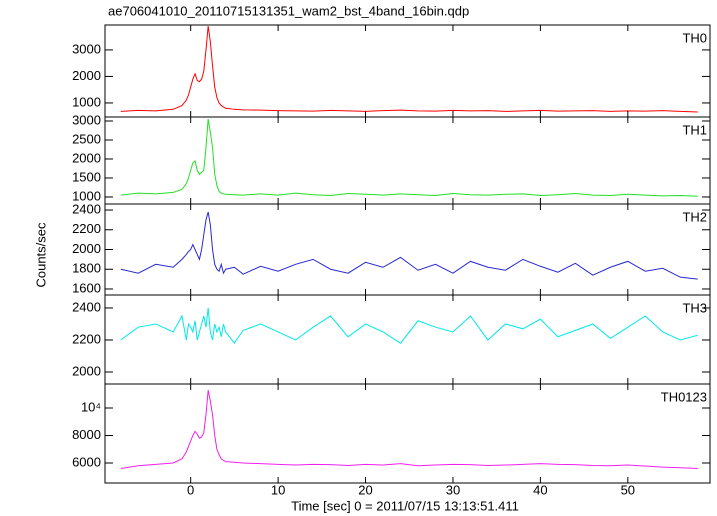  I want to click on panel-label: TH3, so click(694, 307).